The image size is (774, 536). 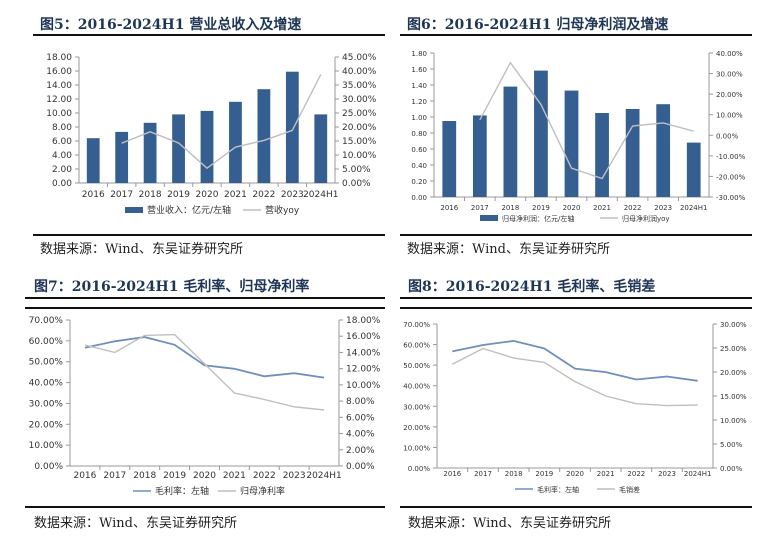 I want to click on left-tick-label: 40.00%, so click(x=416, y=387).